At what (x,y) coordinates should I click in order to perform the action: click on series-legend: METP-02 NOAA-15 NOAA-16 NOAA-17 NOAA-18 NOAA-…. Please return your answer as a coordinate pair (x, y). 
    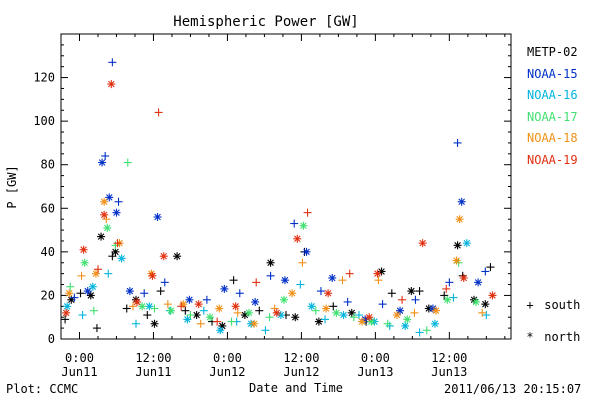
    Looking at the image, I should click on (562, 107).